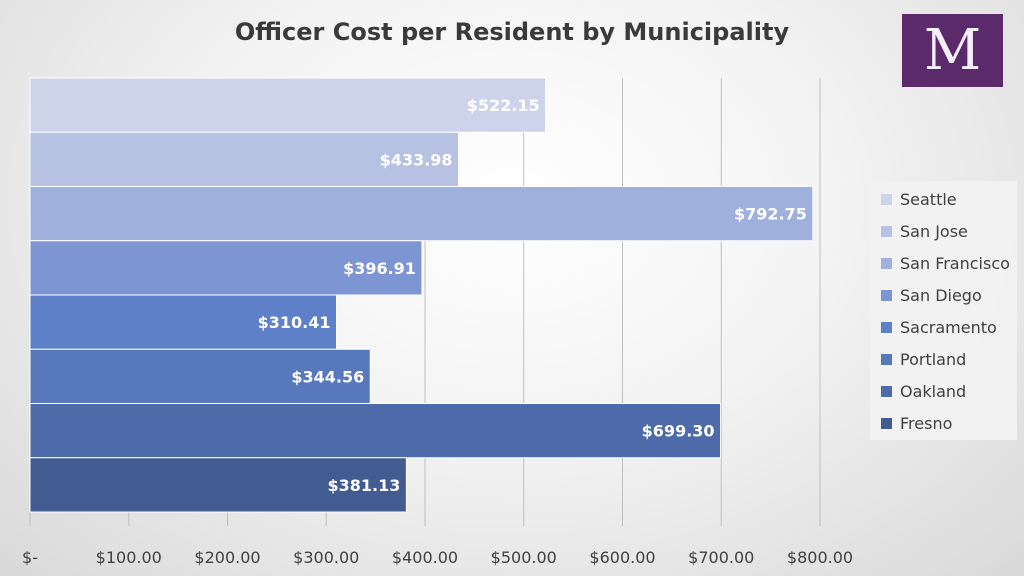 Image resolution: width=1024 pixels, height=576 pixels. I want to click on legend-label: Fresno, so click(926, 423).